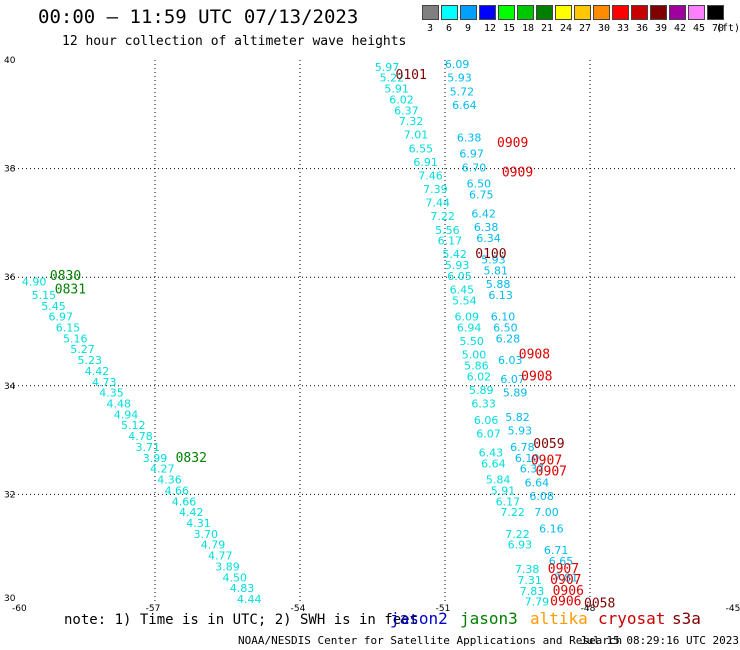  I want to click on mission-jason3: jason3, so click(489, 618).